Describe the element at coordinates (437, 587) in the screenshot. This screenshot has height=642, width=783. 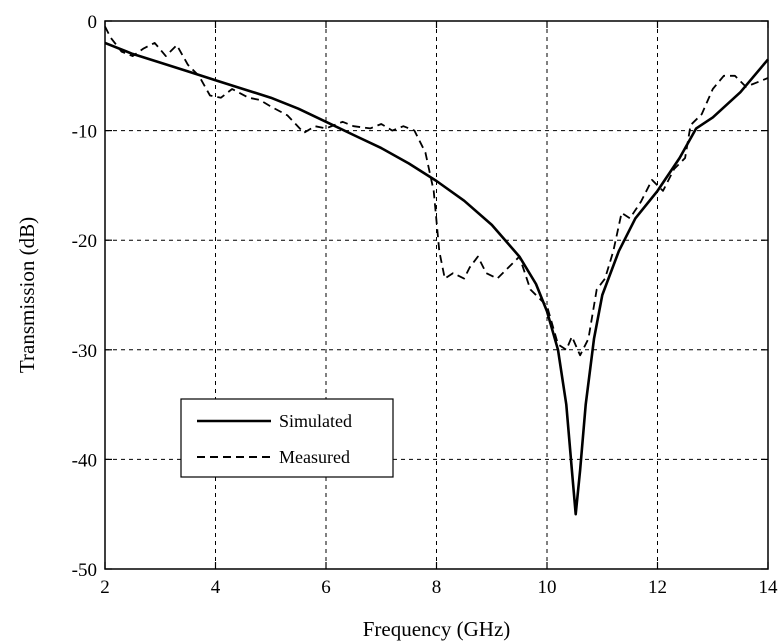
I see `x-tick-label: 8` at that location.